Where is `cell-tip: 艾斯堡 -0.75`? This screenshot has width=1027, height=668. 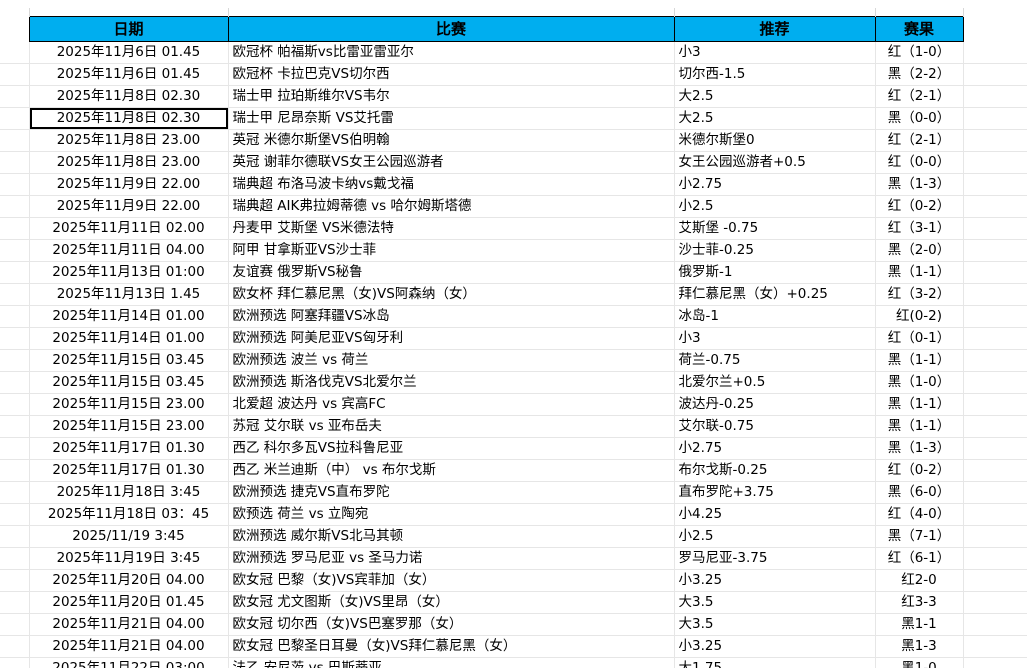
cell-tip: 艾斯堡 -0.75 is located at coordinates (775, 228).